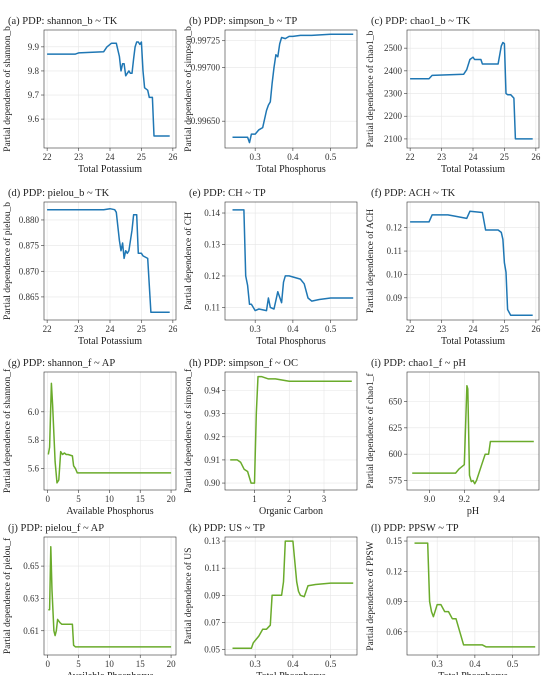 Image resolution: width=550 pixels, height=675 pixels. I want to click on y-tick-label: 6.0, so click(34, 412).